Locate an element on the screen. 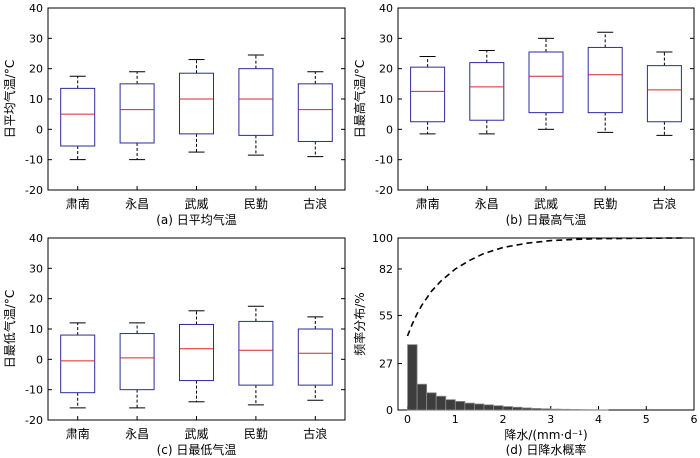 The width and height of the screenshot is (700, 458). panel-caption: (c) 日最低气温 is located at coordinates (197, 449).